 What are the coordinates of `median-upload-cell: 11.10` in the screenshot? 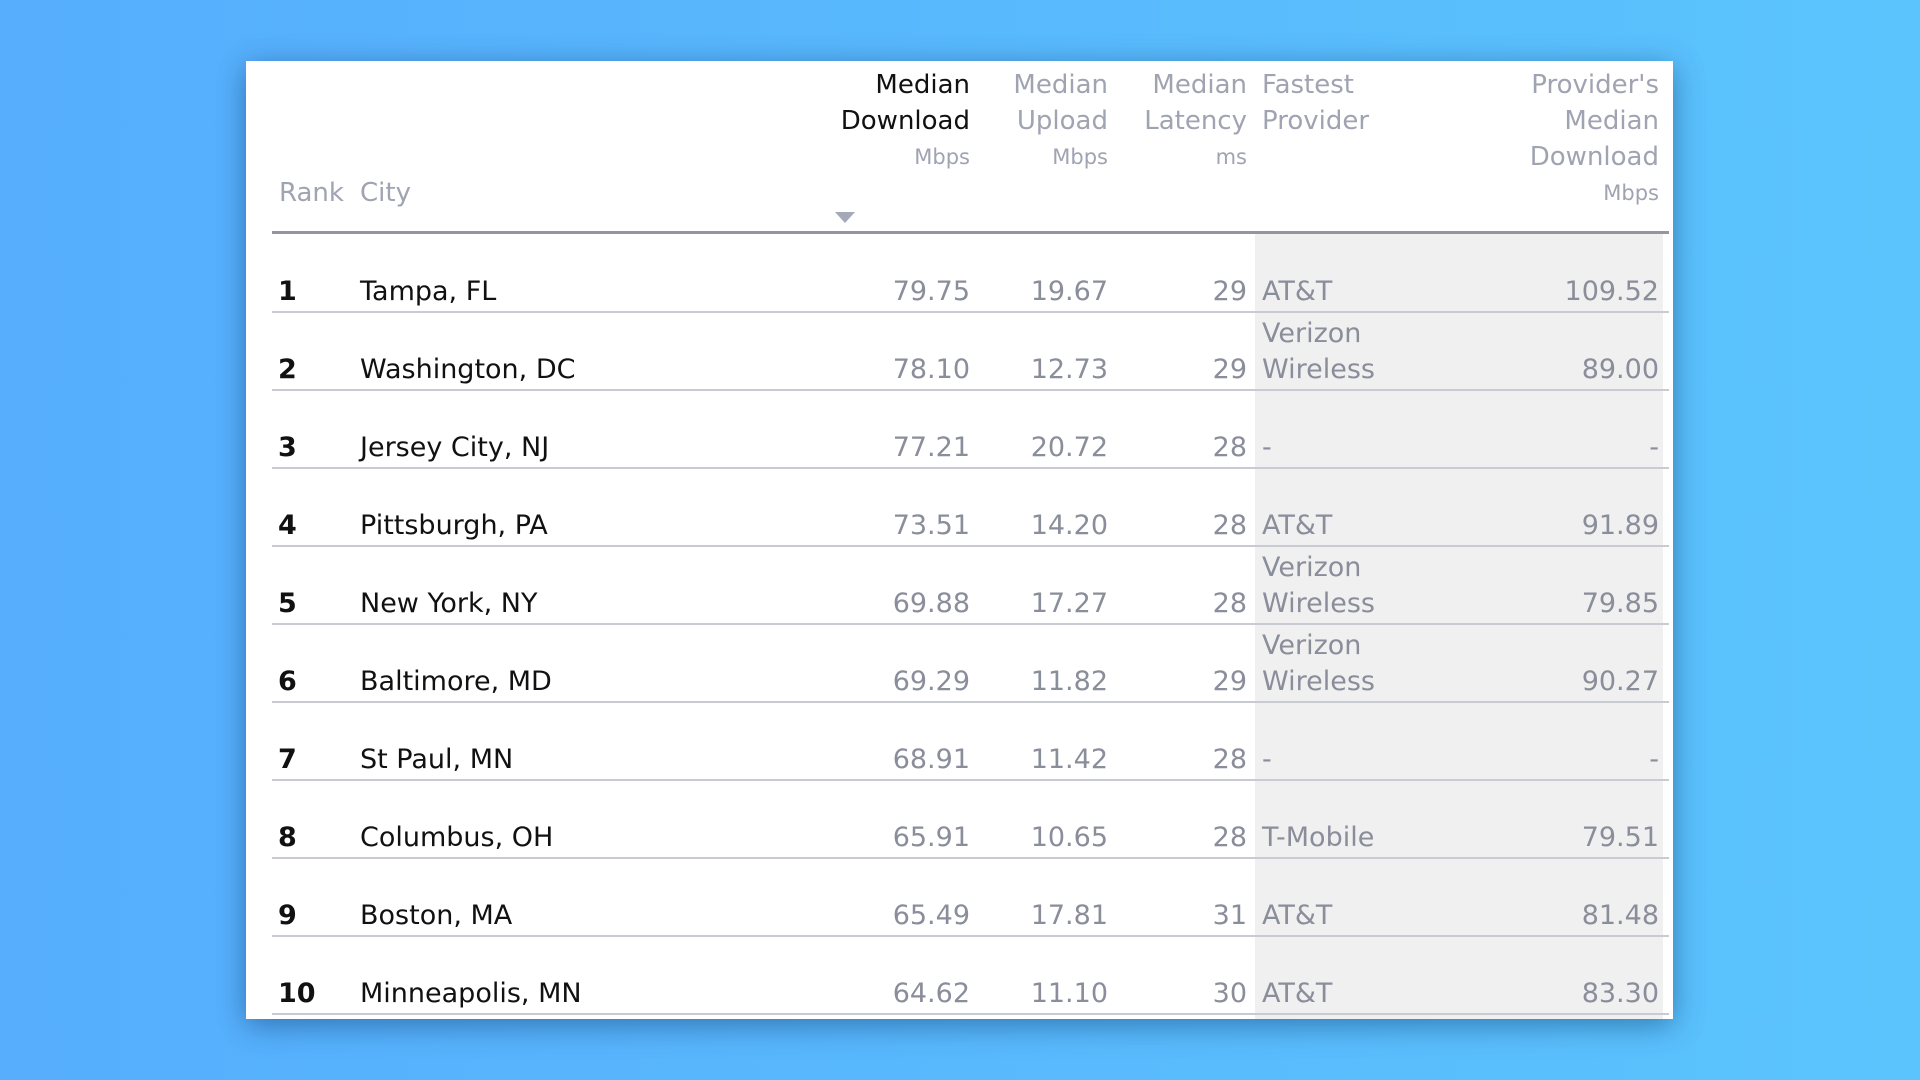 It's located at (1069, 993).